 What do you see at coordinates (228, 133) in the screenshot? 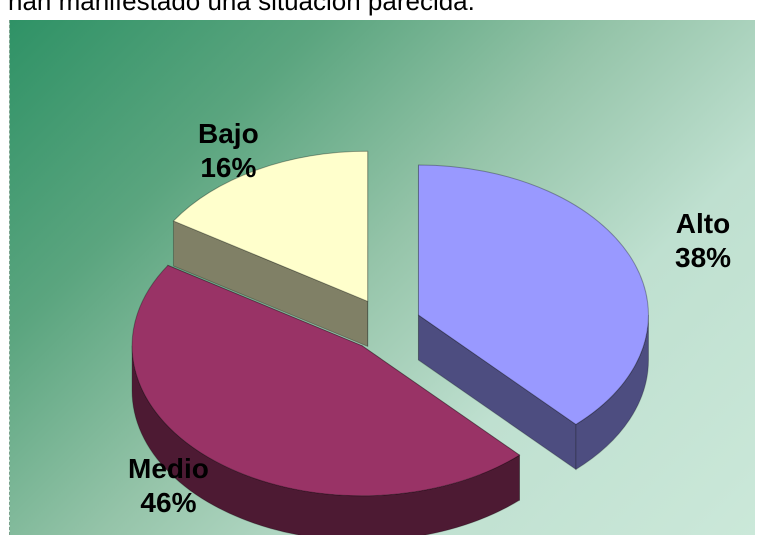
I see `label-bajo-name: Bajo` at bounding box center [228, 133].